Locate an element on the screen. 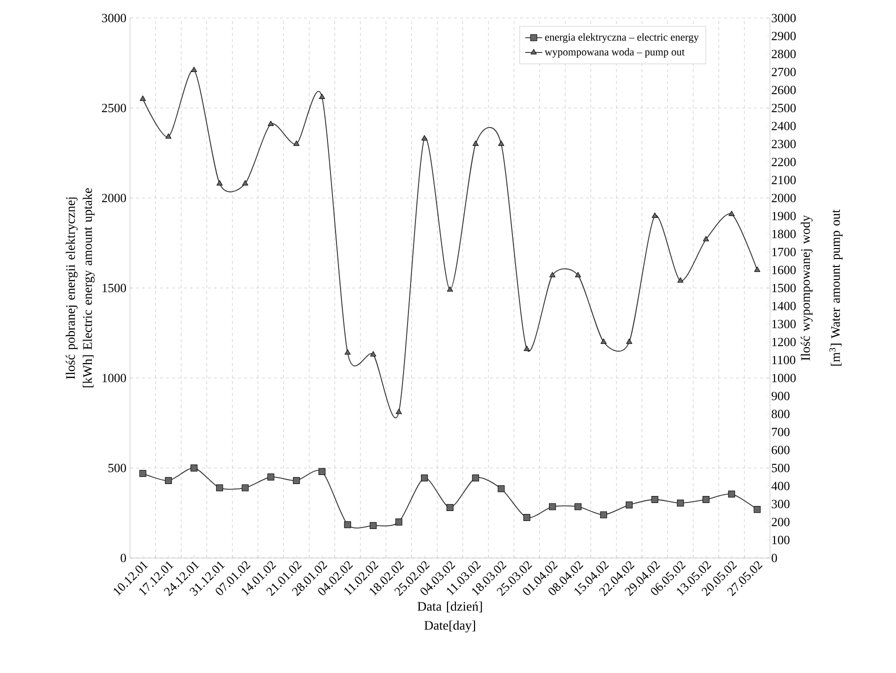 This screenshot has height=673, width=896. y2-tick-label: 300 is located at coordinates (781, 504).